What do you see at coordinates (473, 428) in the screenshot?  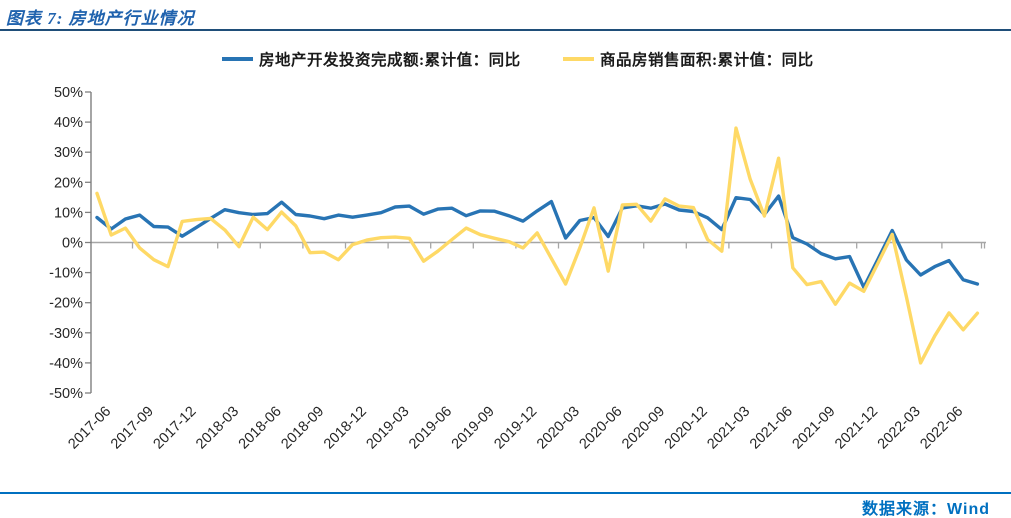 I see `x-axis-label: 2019-09` at bounding box center [473, 428].